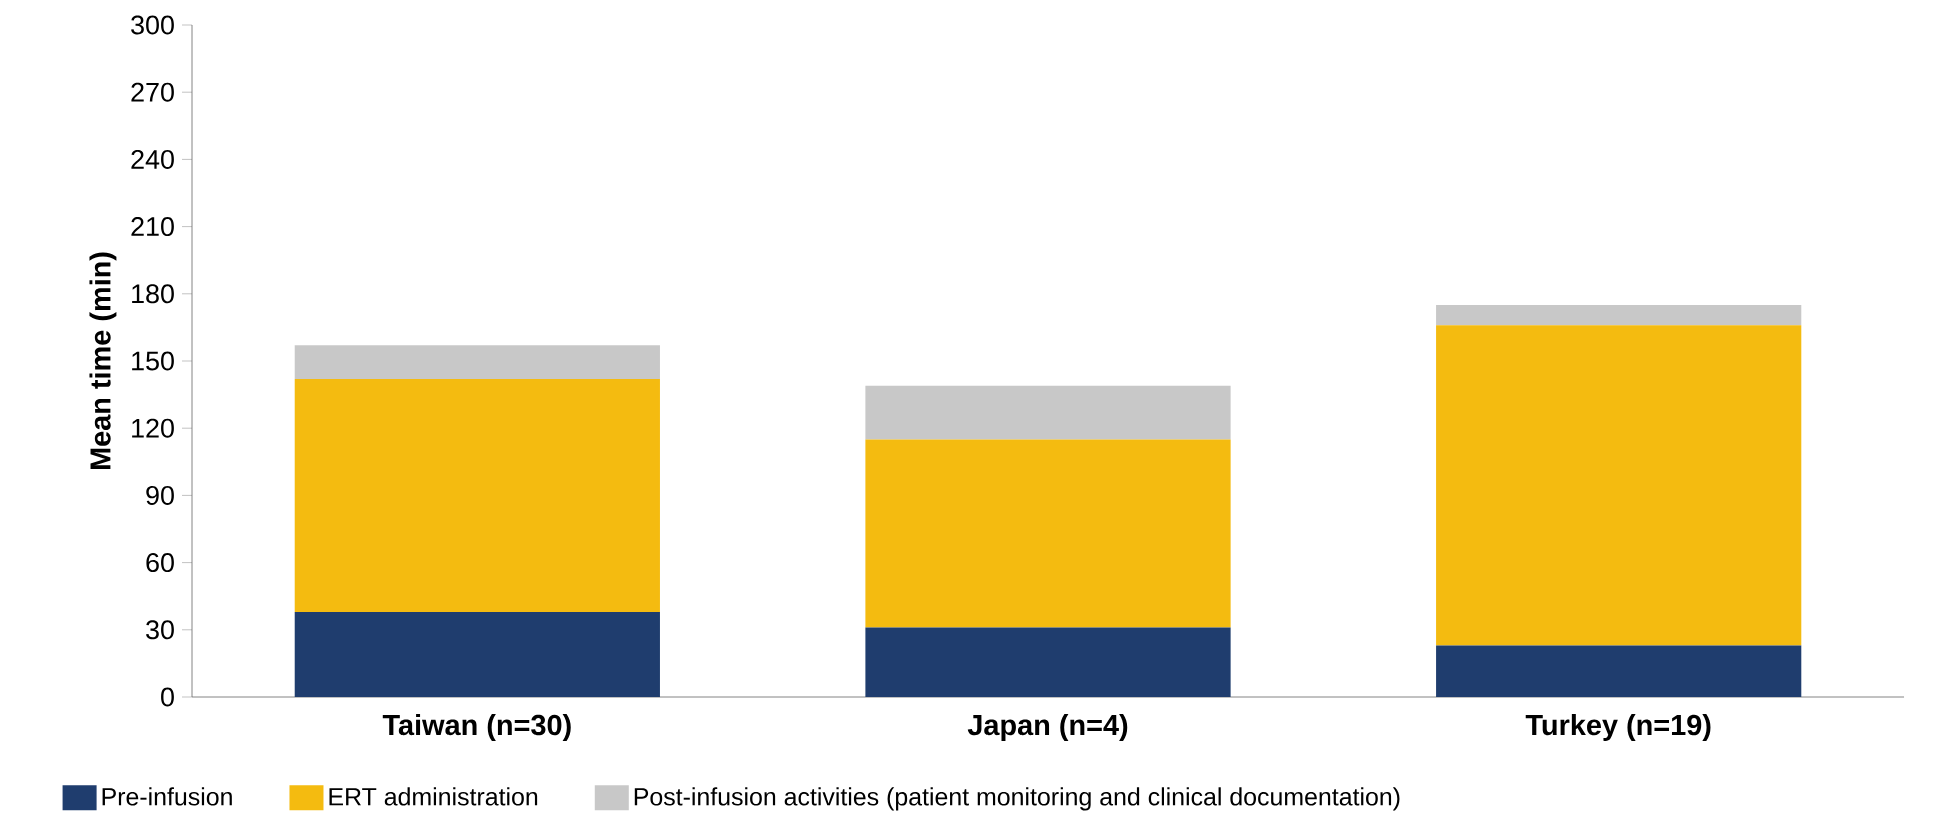  What do you see at coordinates (103, 361) in the screenshot?
I see `y-axis-title: Mean time (min)` at bounding box center [103, 361].